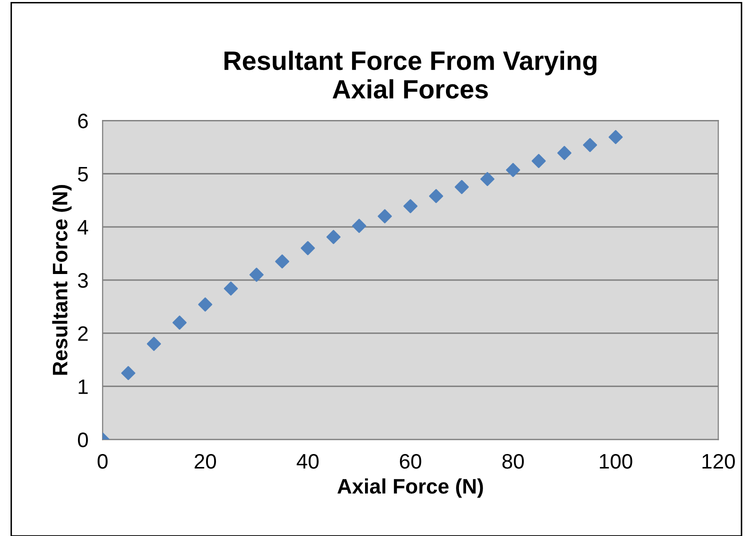 Image resolution: width=749 pixels, height=536 pixels. What do you see at coordinates (718, 461) in the screenshot?
I see `x-tick-label: 120` at bounding box center [718, 461].